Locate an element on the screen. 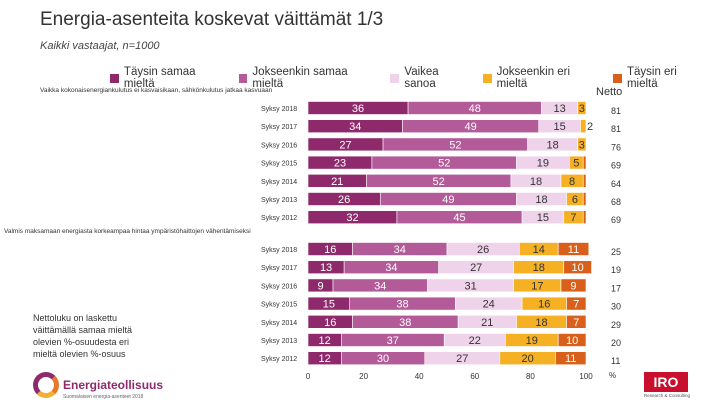 The height and width of the screenshot is (405, 720). data-label: 37 is located at coordinates (393, 341).